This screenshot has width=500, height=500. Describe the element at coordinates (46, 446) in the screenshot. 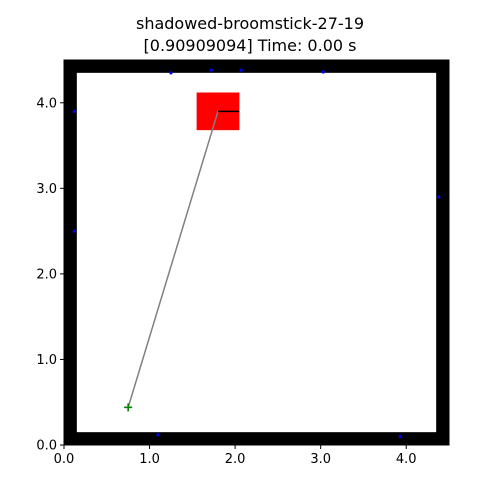

I see `y-tick-label: 0.0` at that location.